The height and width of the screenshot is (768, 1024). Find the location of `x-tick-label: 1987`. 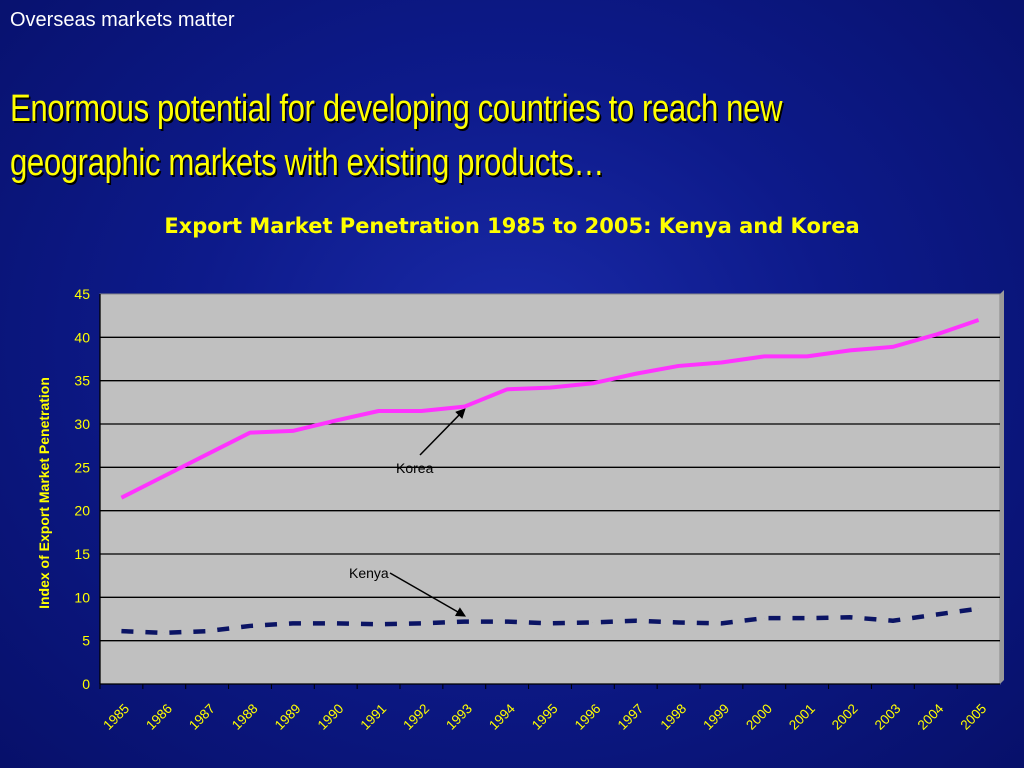

x-tick-label: 1987 is located at coordinates (202, 717).